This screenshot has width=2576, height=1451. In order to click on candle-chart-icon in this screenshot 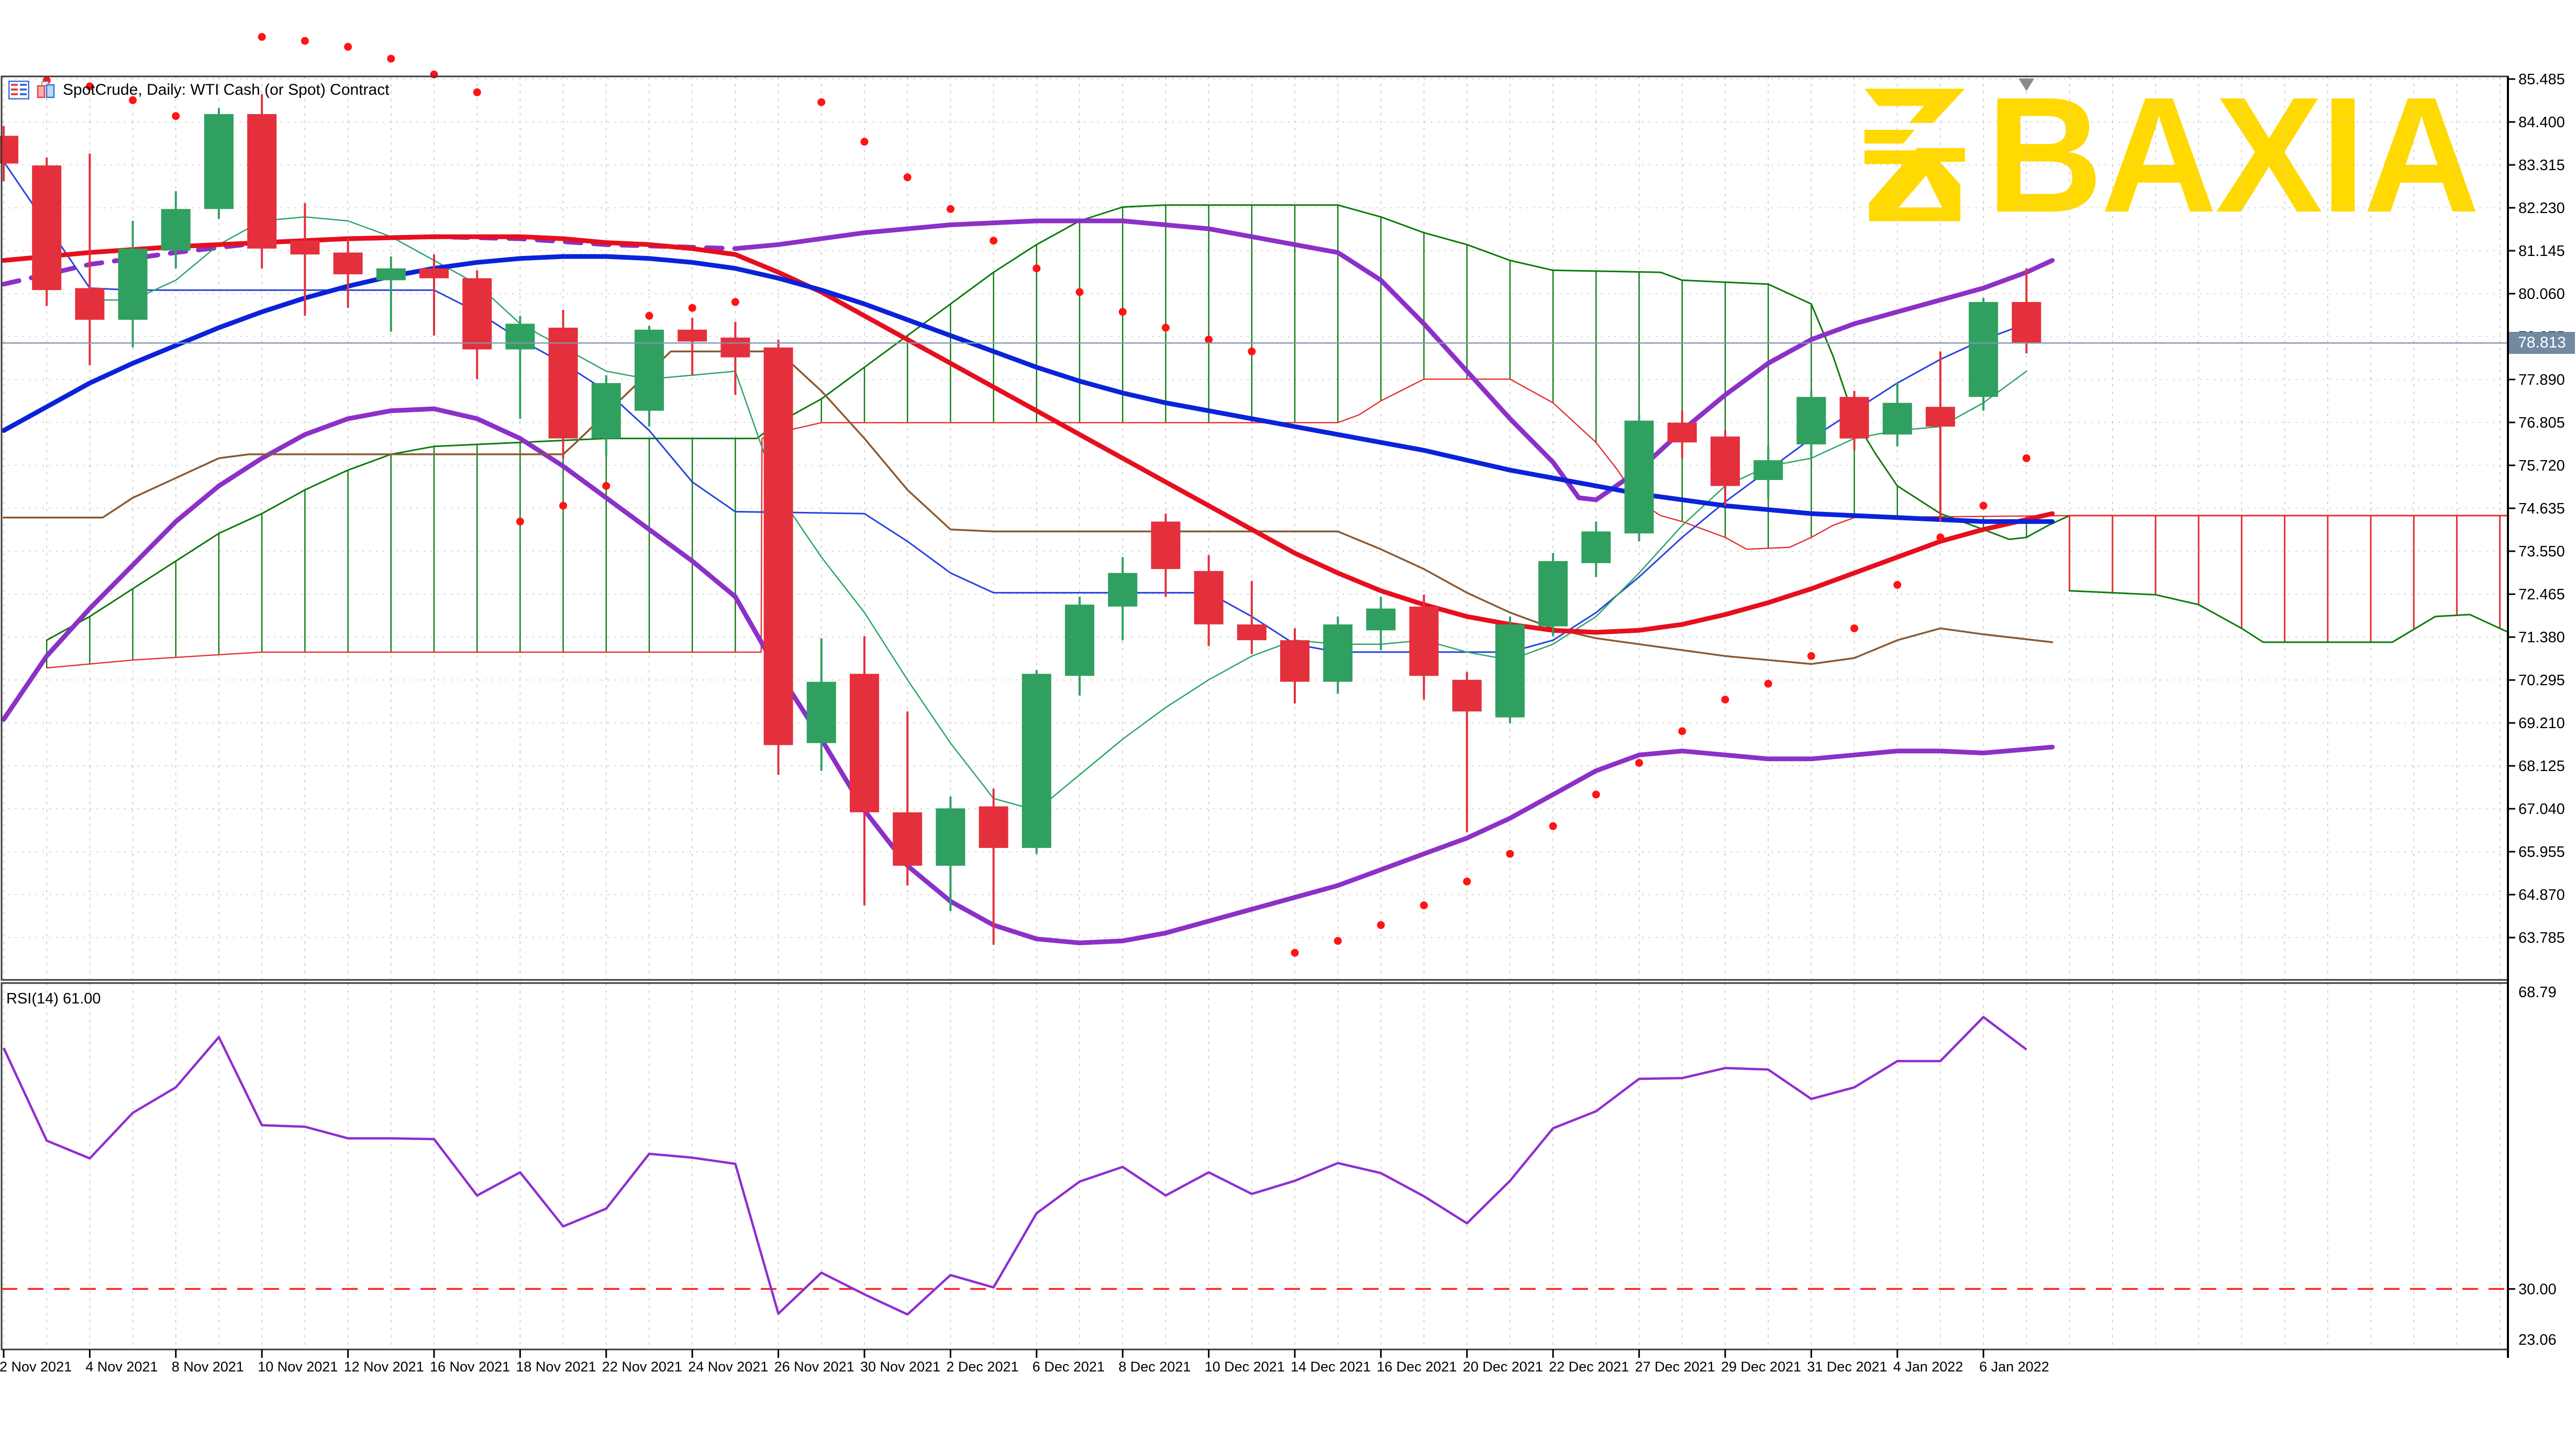, I will do `click(46, 89)`.